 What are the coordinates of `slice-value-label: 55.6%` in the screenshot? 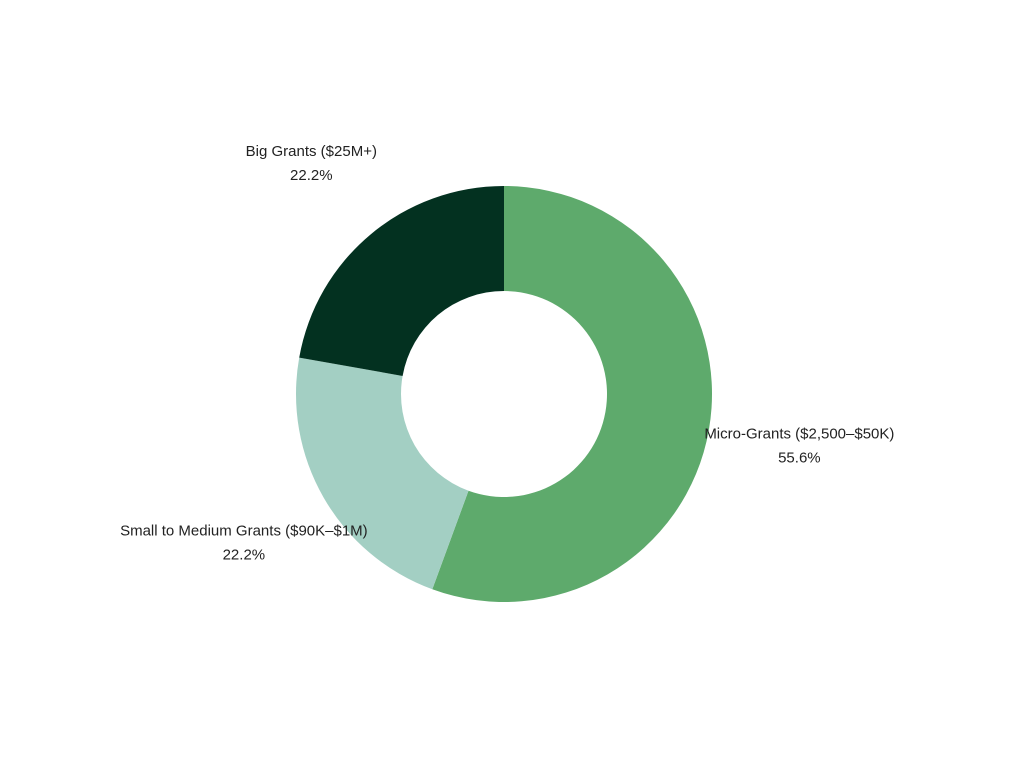 It's located at (799, 457).